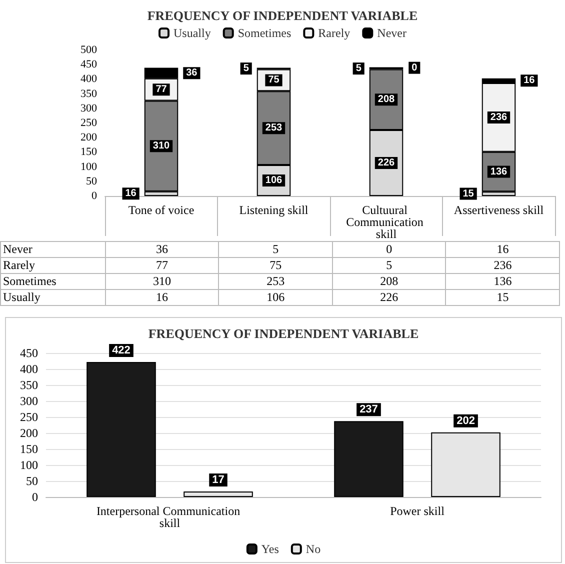 The height and width of the screenshot is (564, 565). Describe the element at coordinates (273, 128) in the screenshot. I see `text: 253` at that location.